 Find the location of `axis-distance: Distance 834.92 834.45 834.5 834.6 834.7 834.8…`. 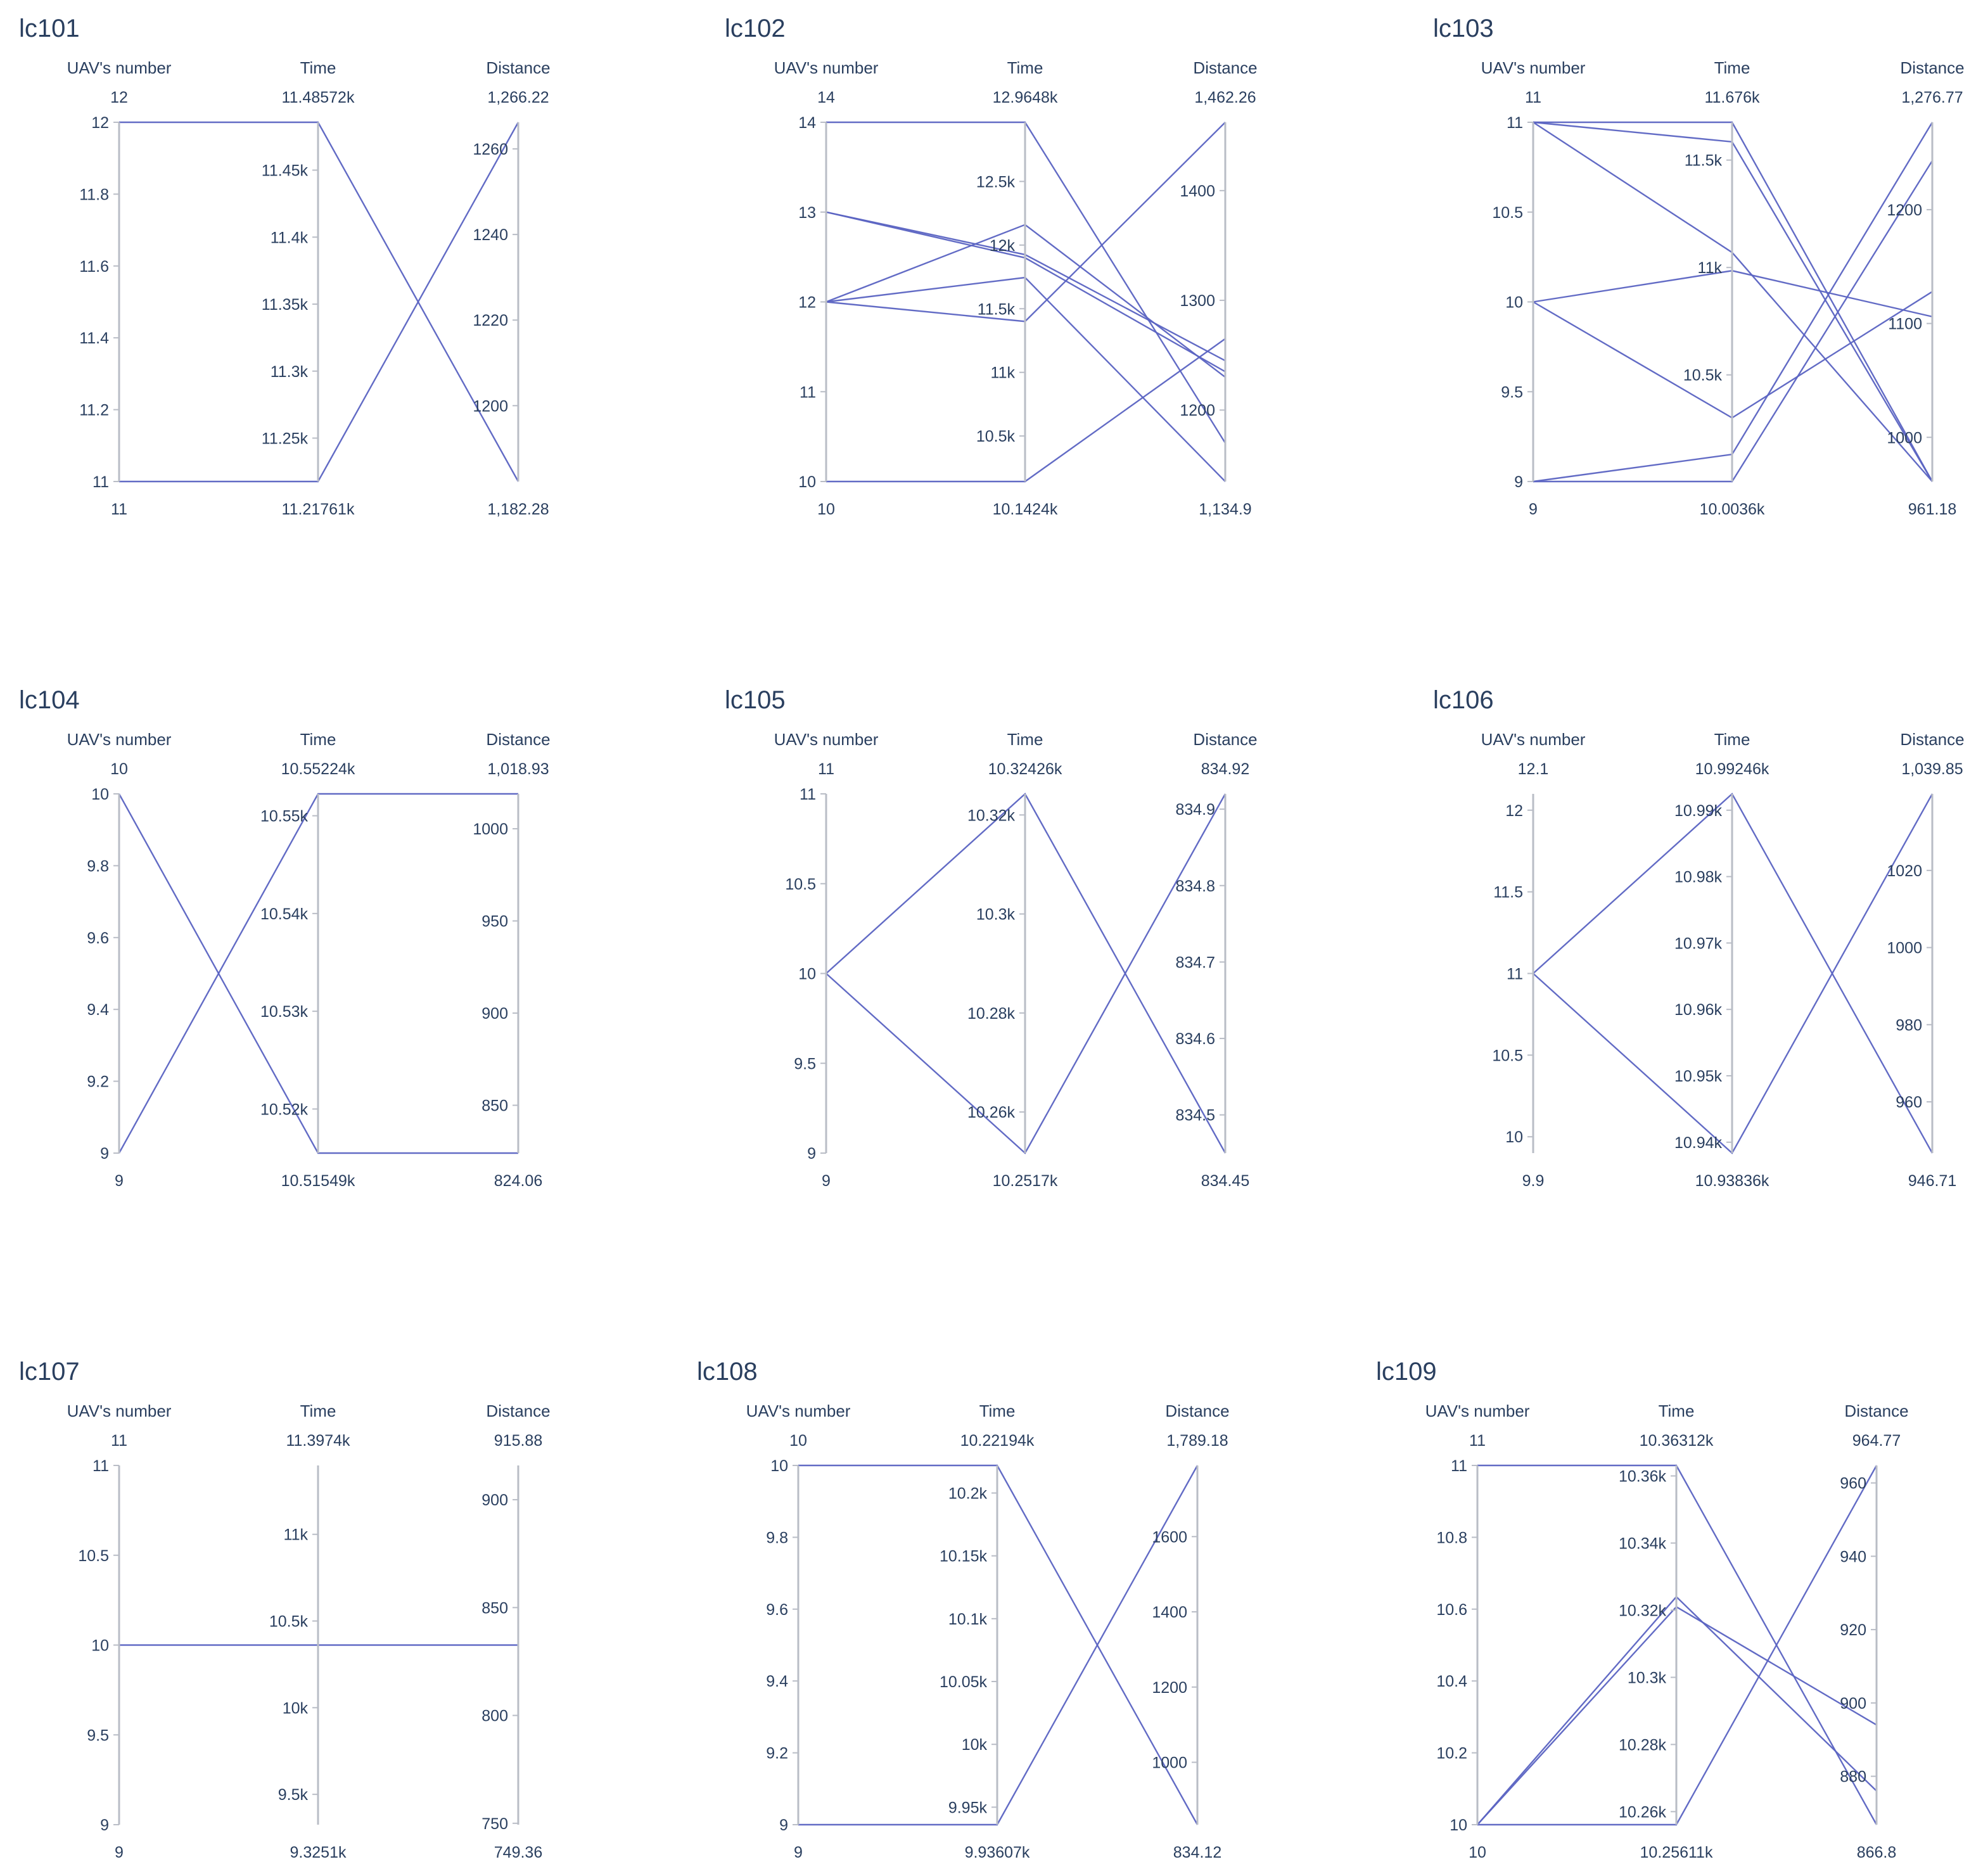

axis-distance: Distance 834.92 834.45 834.5 834.6 834.7 834.8… is located at coordinates (1216, 960).